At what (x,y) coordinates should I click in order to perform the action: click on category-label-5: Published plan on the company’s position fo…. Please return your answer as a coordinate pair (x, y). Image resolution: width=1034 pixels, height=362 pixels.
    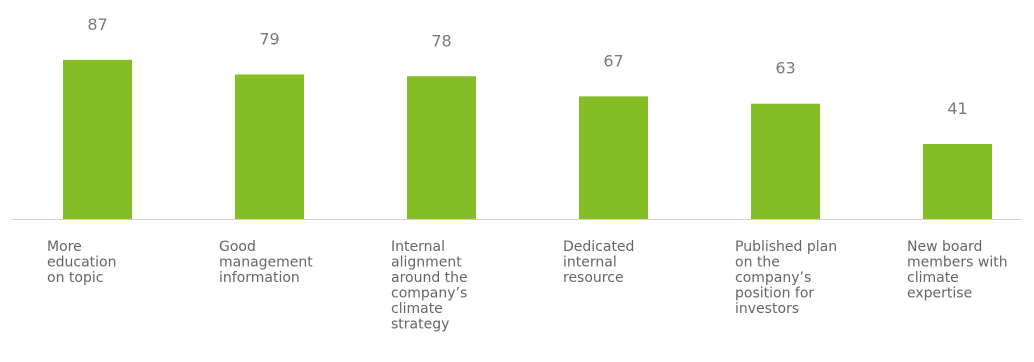
    Looking at the image, I should click on (786, 278).